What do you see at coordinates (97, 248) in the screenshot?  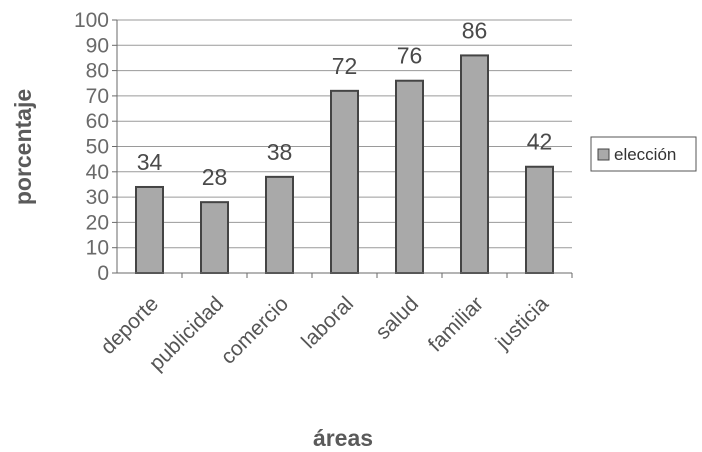 I see `y-tick-label: 10` at bounding box center [97, 248].